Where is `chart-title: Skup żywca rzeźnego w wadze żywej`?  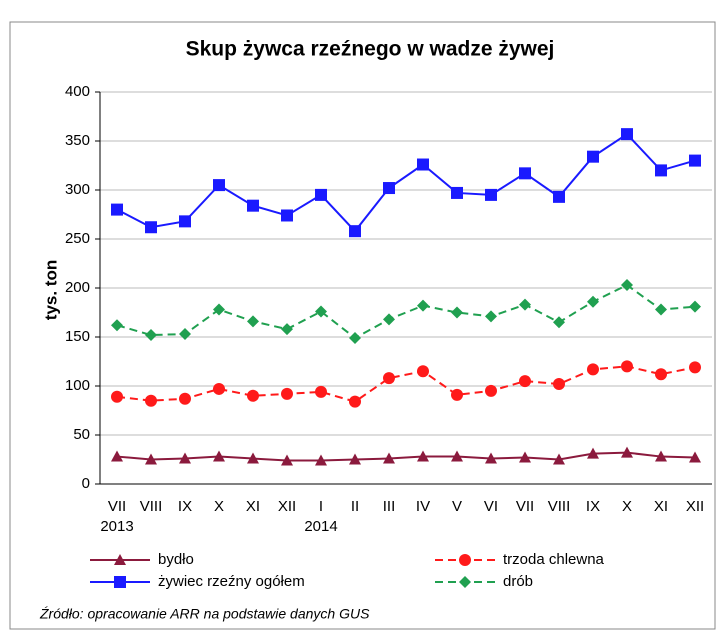 chart-title: Skup żywca rzeźnego w wadze żywej is located at coordinates (370, 49).